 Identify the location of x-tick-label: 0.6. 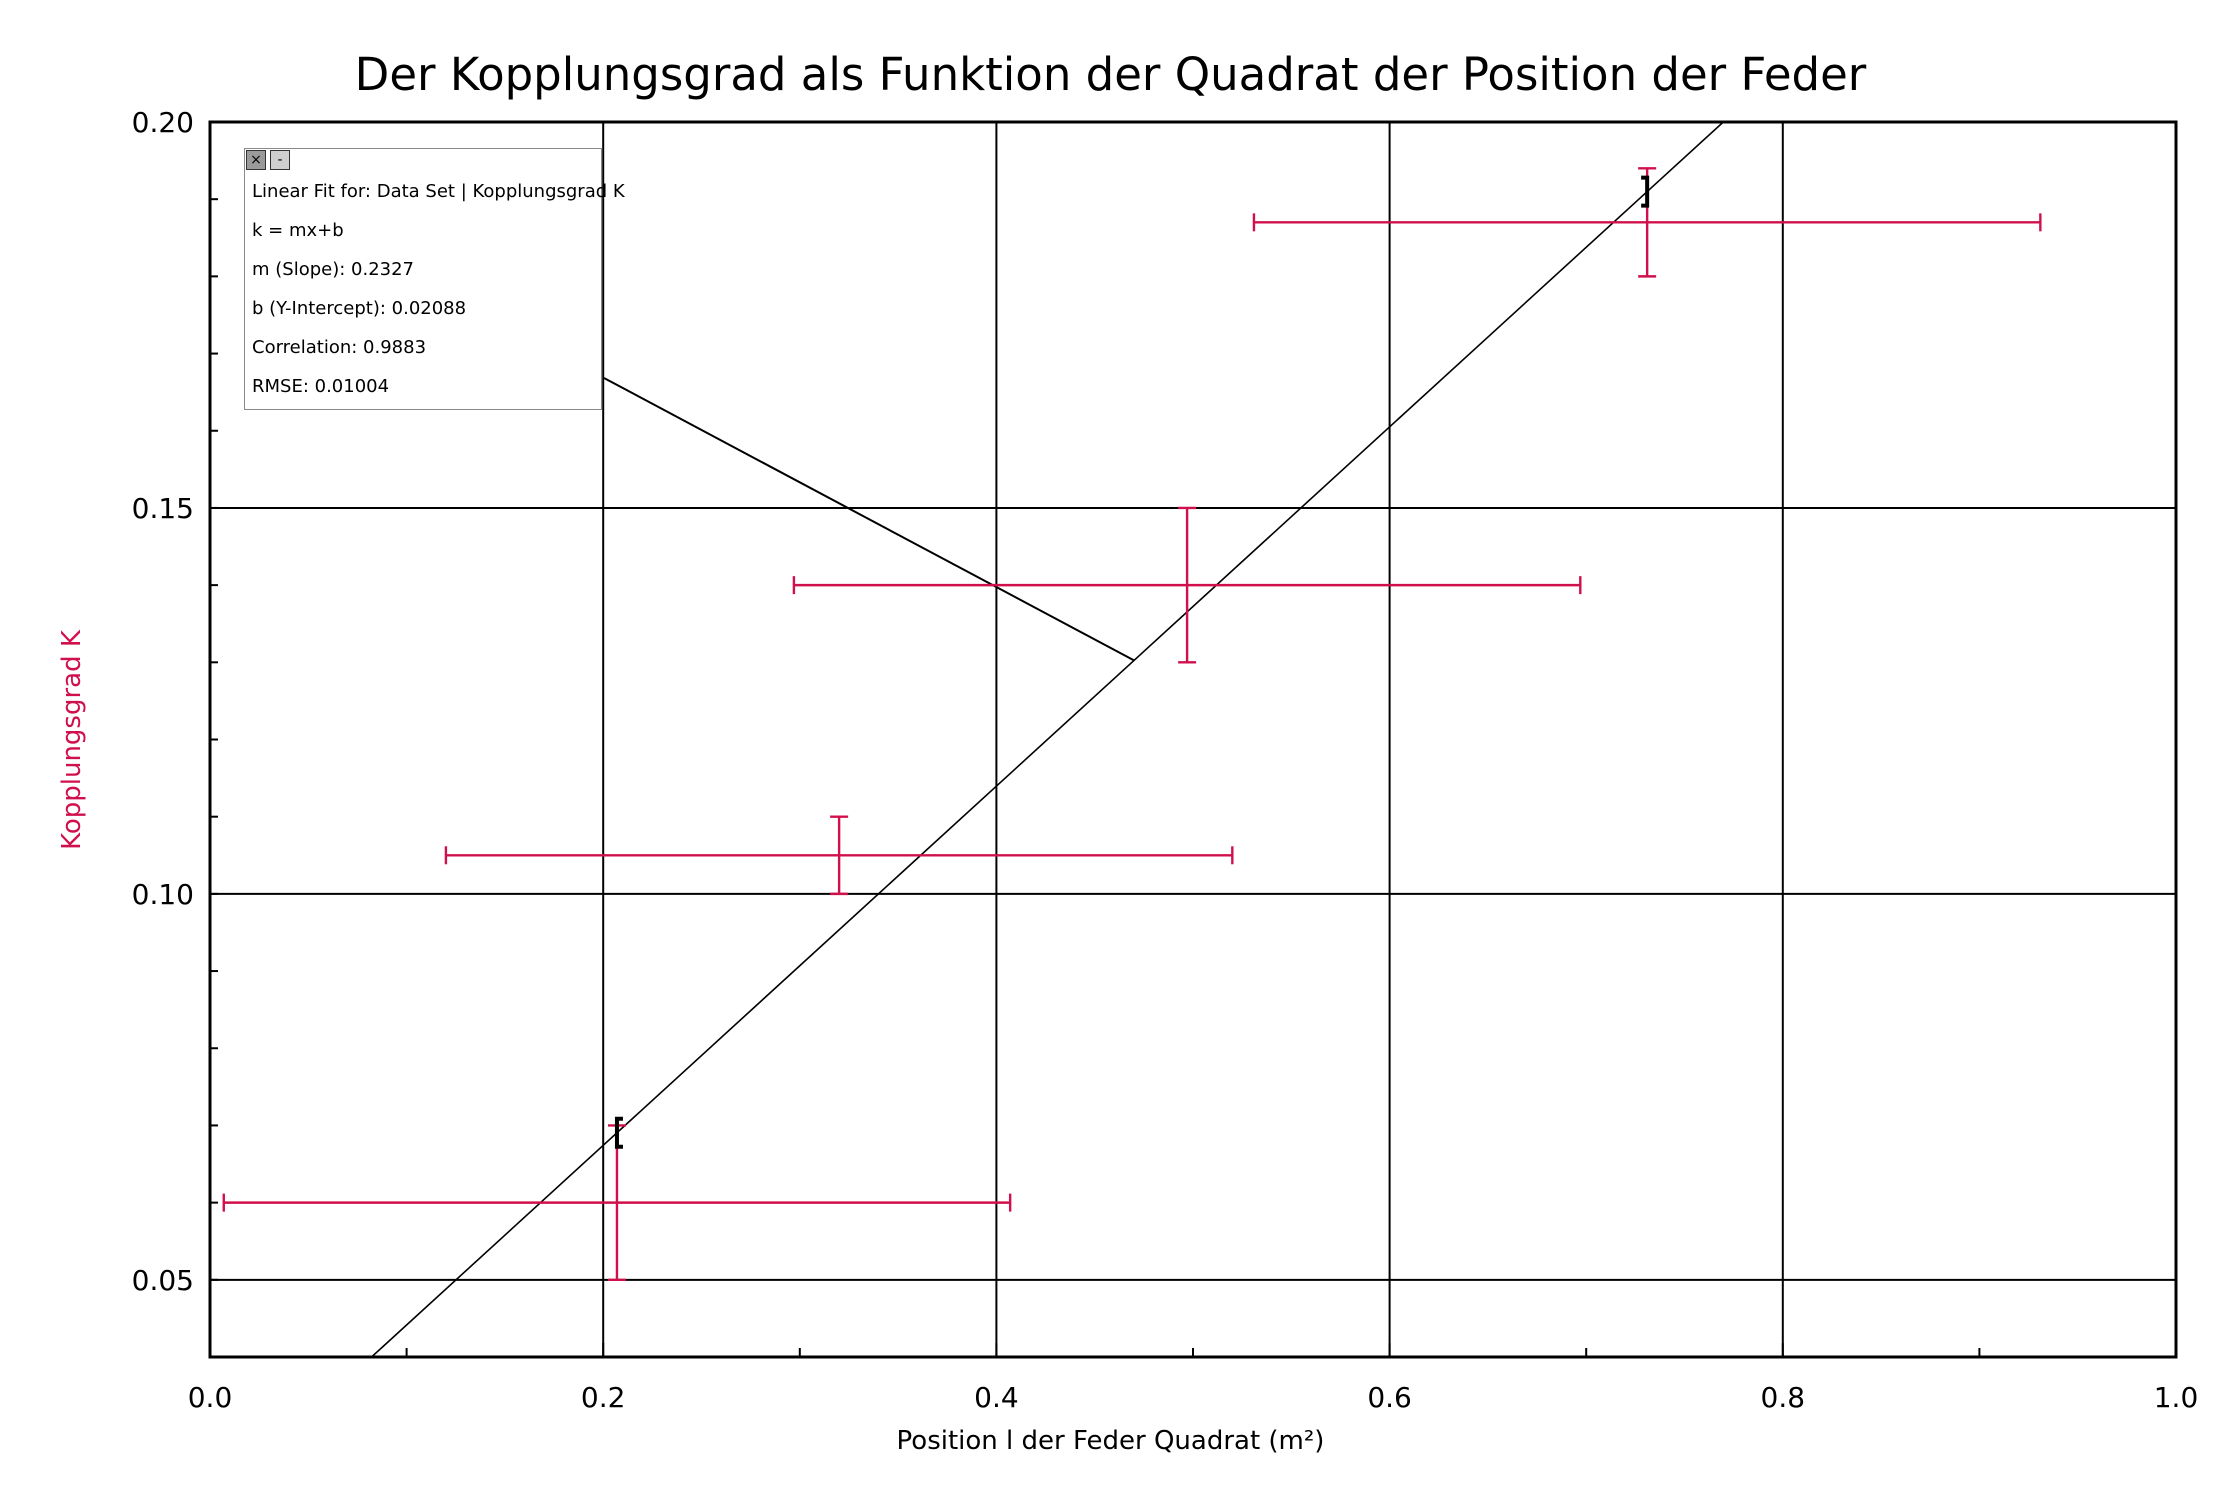
(1389, 1397).